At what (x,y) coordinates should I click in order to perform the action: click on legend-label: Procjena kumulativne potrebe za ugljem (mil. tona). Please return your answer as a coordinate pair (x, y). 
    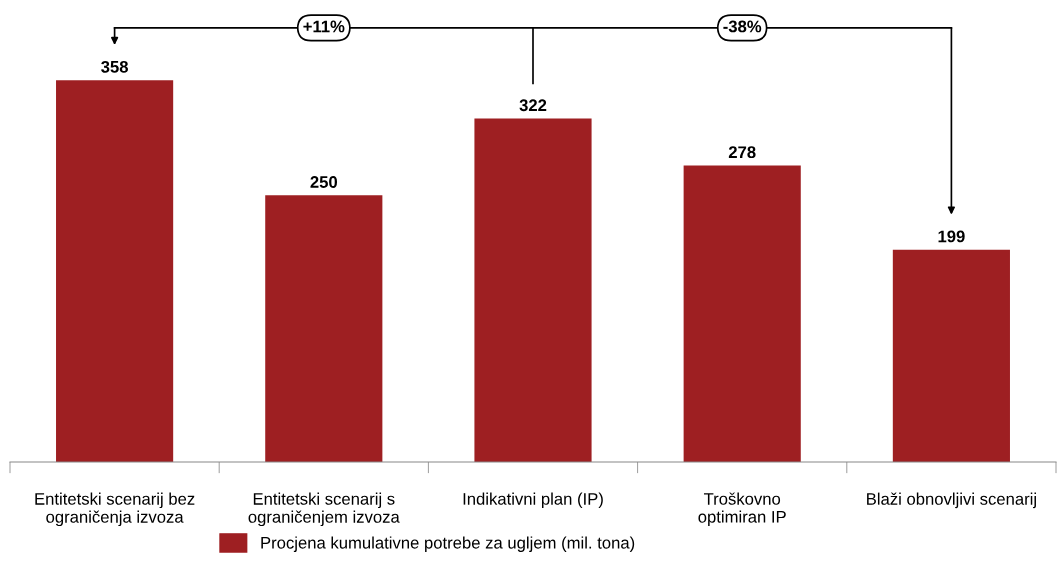
    Looking at the image, I should click on (448, 544).